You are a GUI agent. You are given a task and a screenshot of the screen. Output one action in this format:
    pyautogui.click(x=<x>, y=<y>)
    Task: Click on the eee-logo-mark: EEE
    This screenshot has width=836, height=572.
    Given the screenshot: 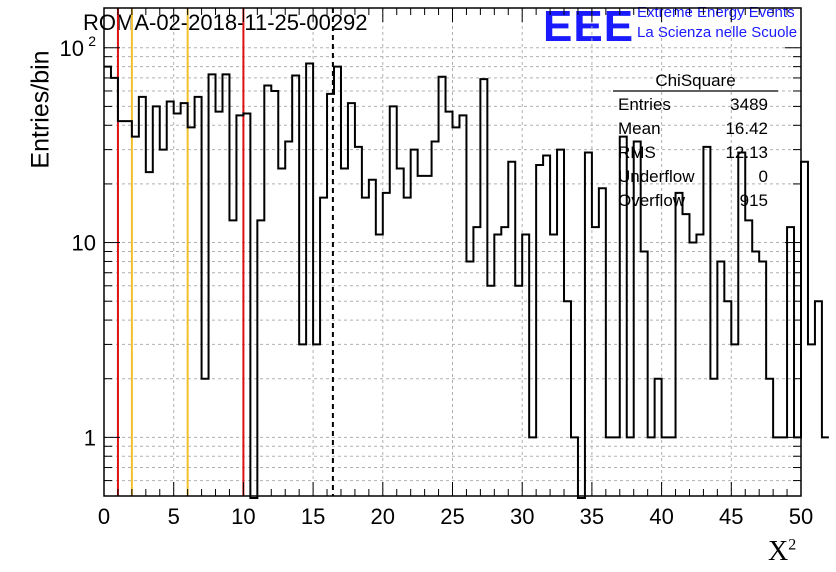 What is the action you would take?
    pyautogui.click(x=589, y=26)
    